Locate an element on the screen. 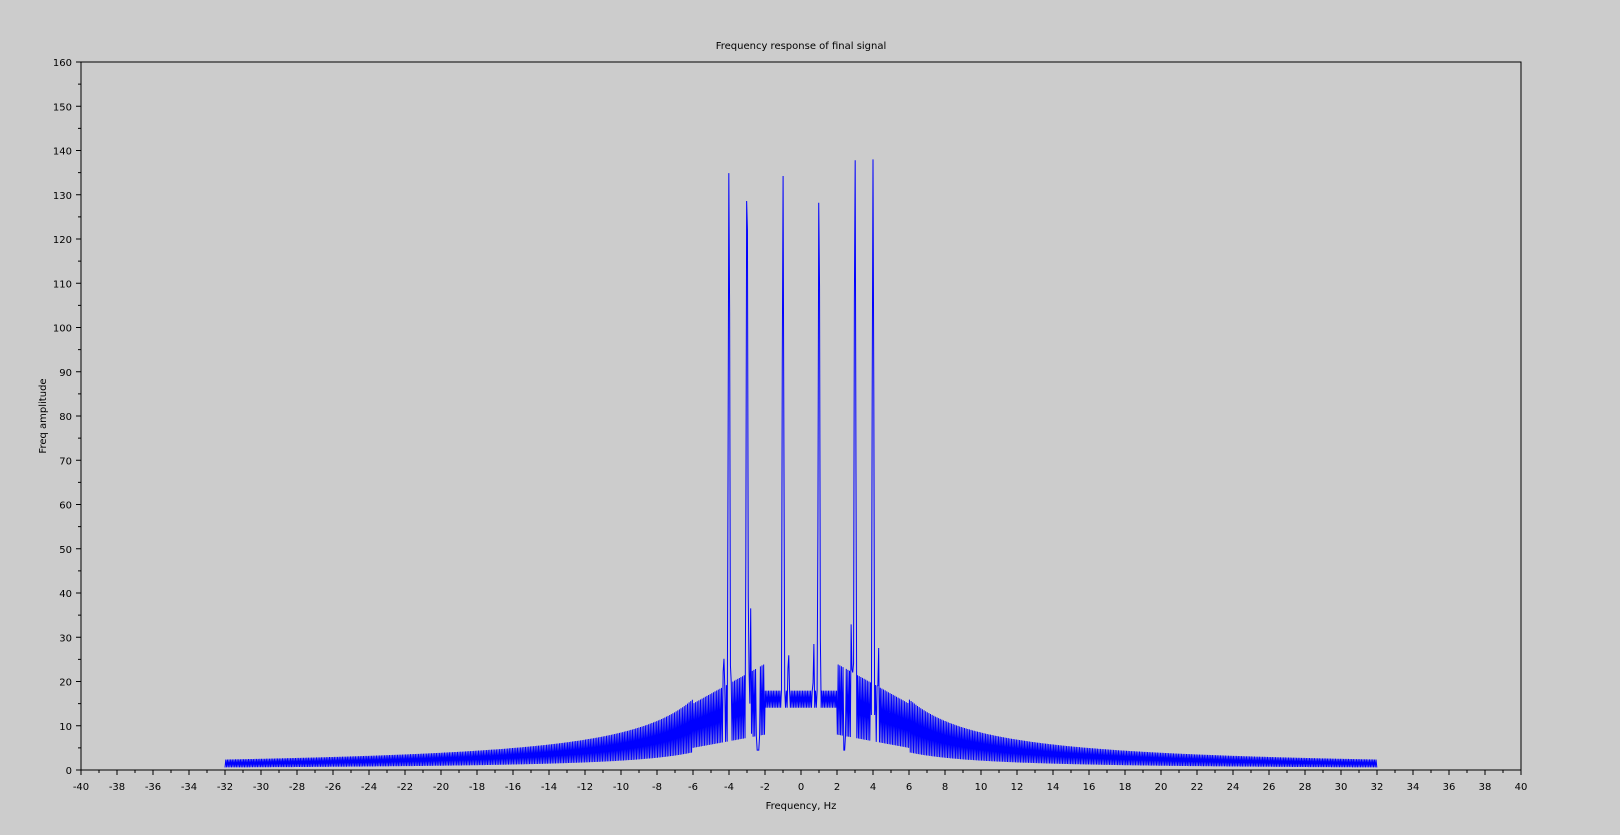  y-tick-label: 90 is located at coordinates (65, 373).